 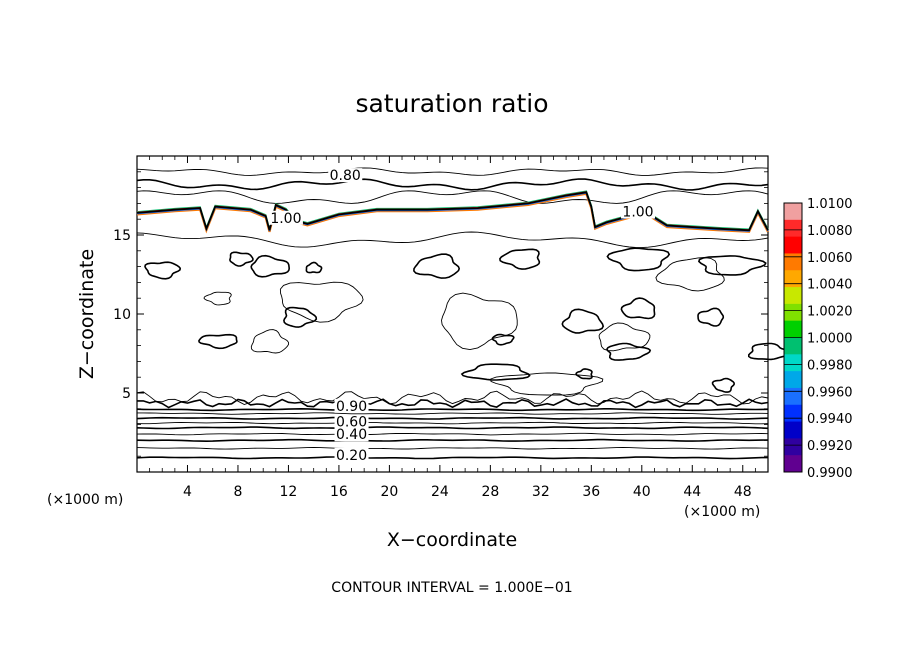 I want to click on x-tick-label: 4, so click(x=187, y=492).